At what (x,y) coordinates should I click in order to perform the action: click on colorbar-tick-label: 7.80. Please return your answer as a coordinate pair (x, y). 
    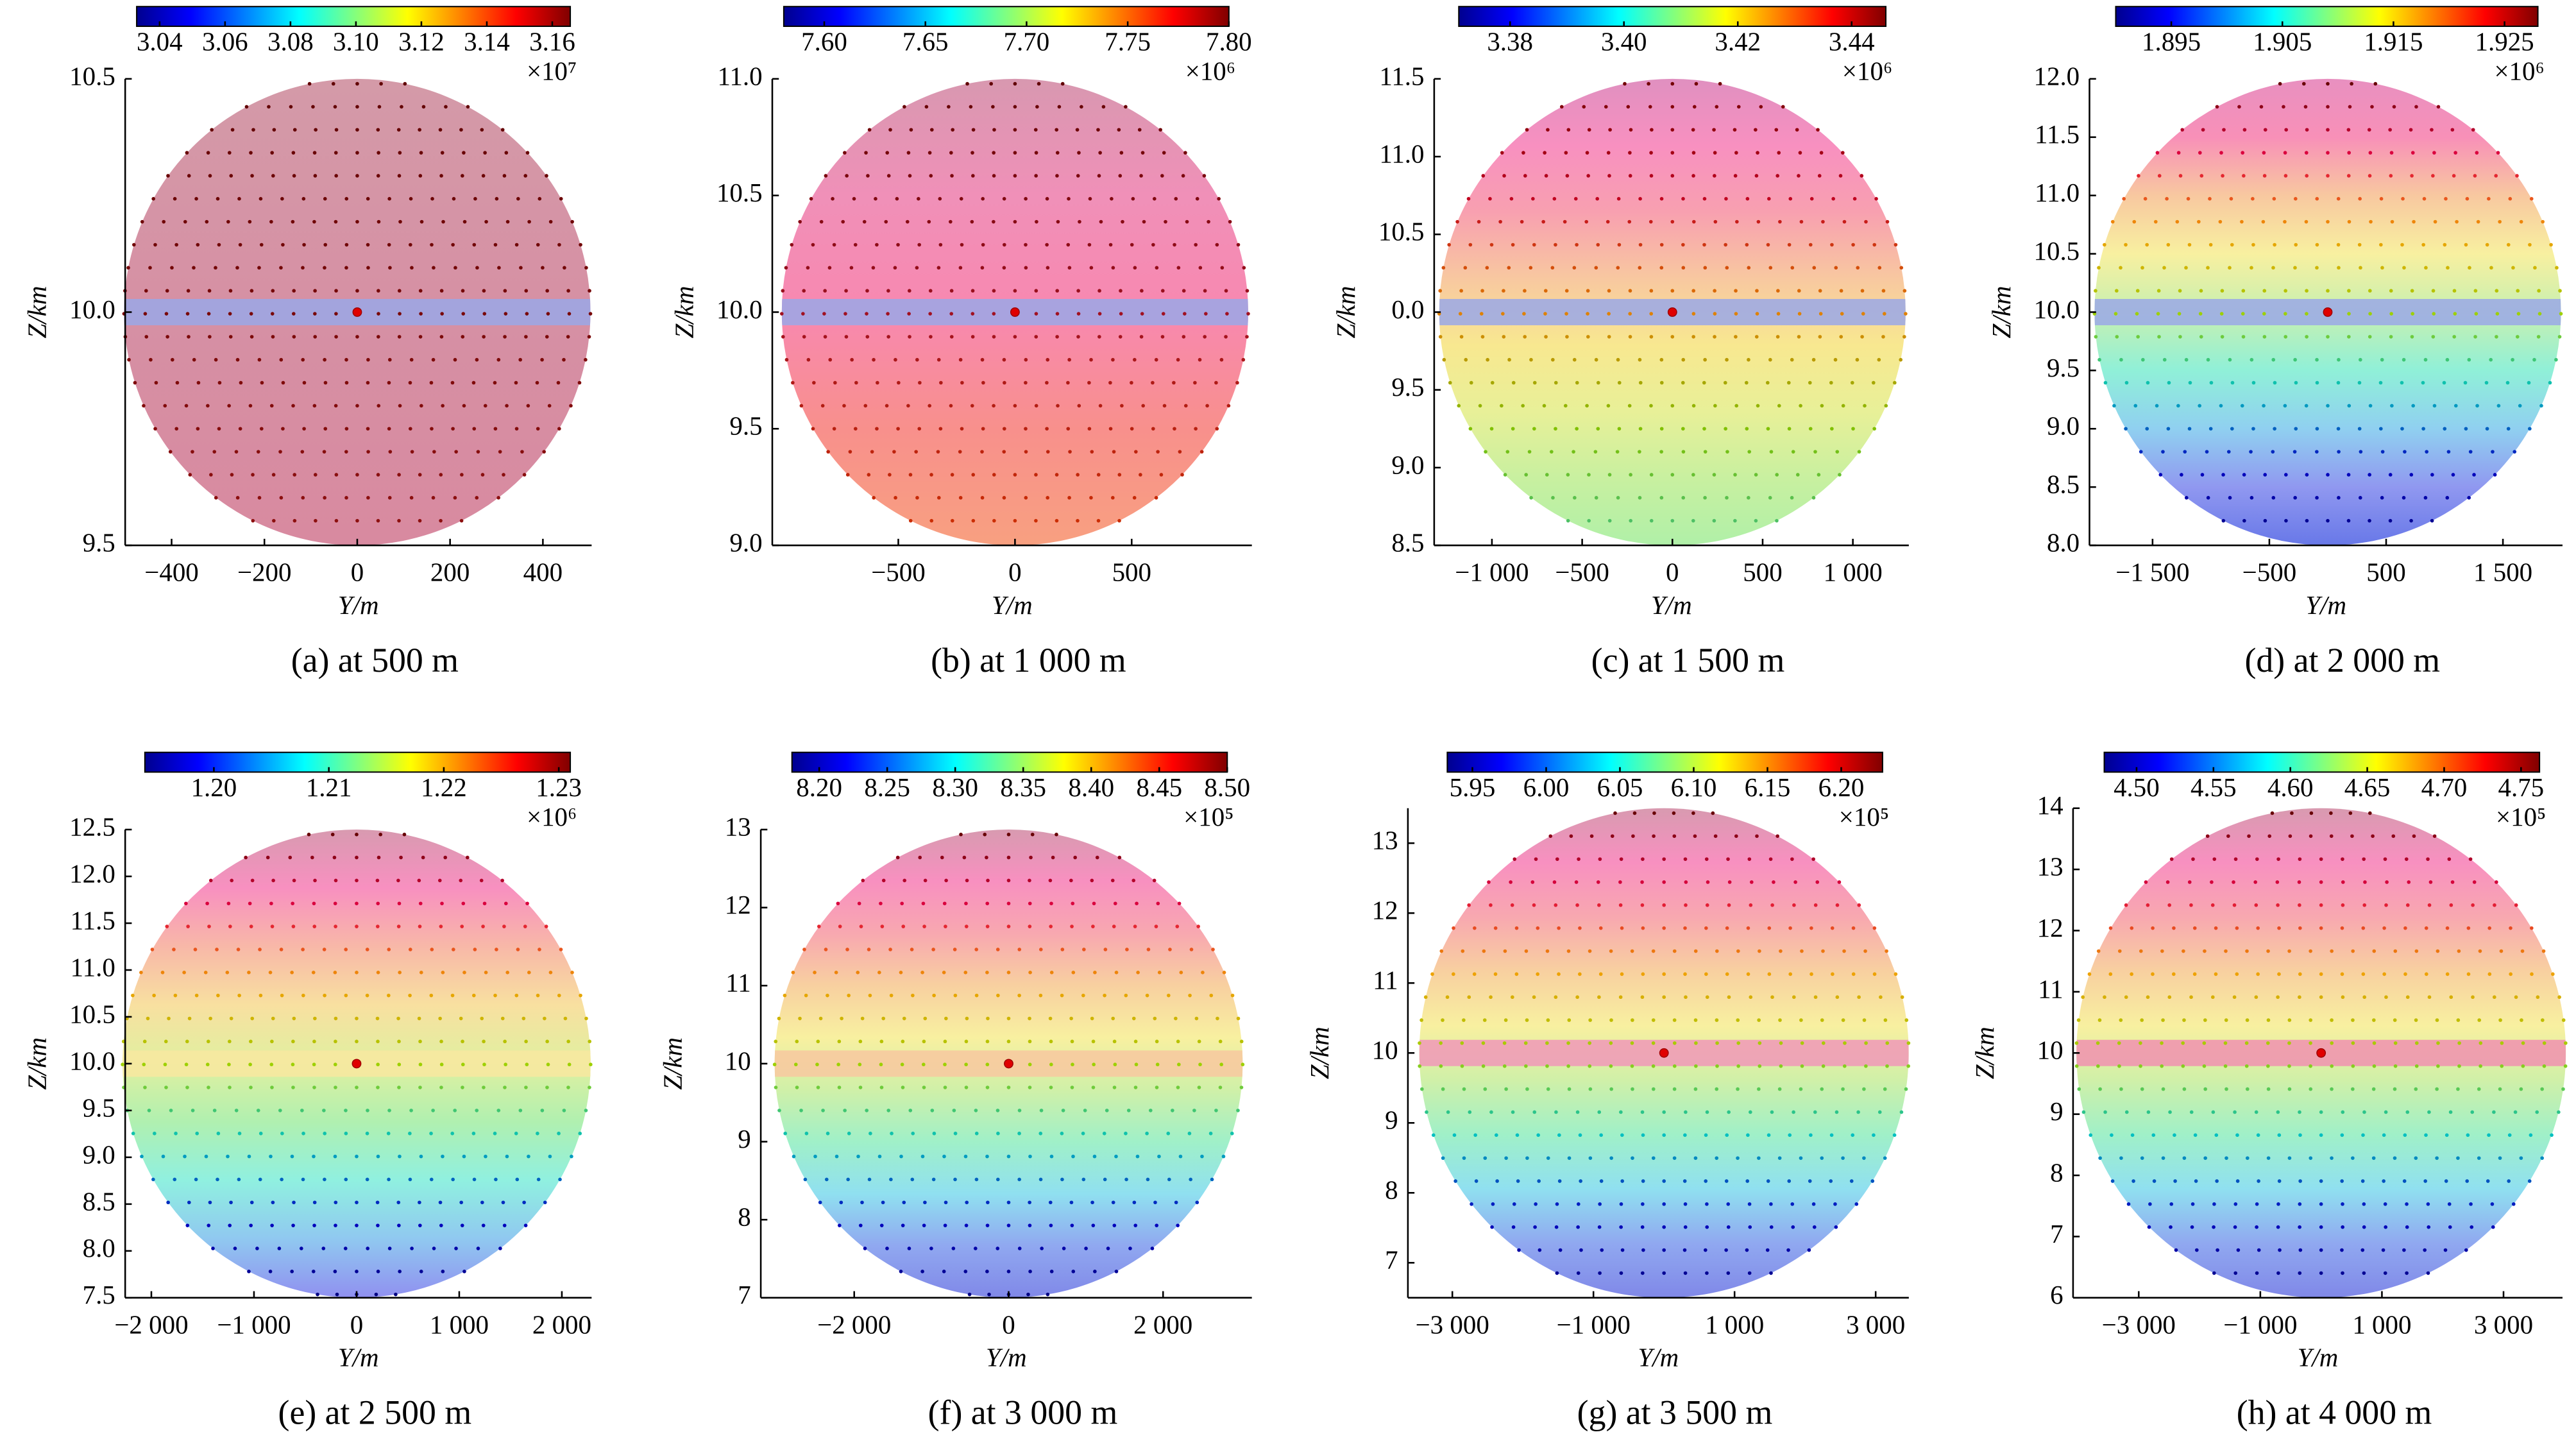
    Looking at the image, I should click on (1229, 41).